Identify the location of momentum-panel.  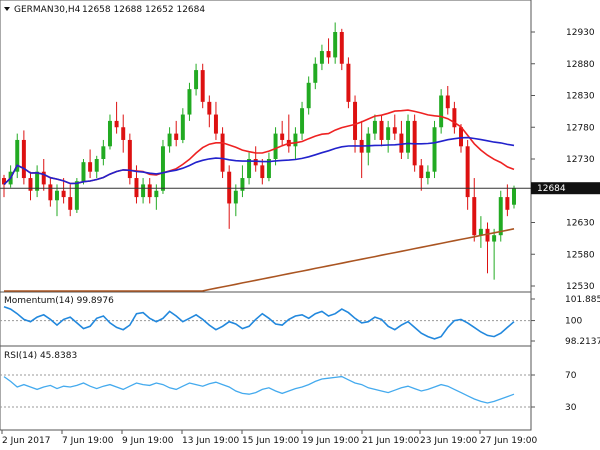
(266, 319).